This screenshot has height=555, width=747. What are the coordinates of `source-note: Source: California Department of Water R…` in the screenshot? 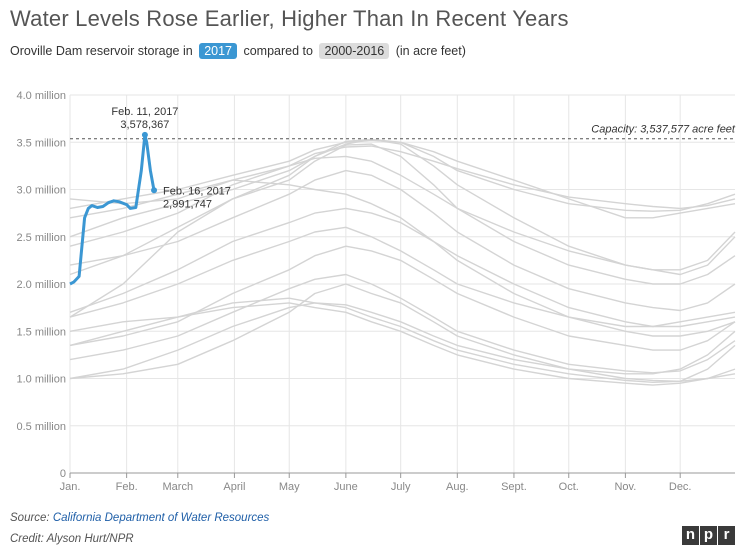 It's located at (139, 518).